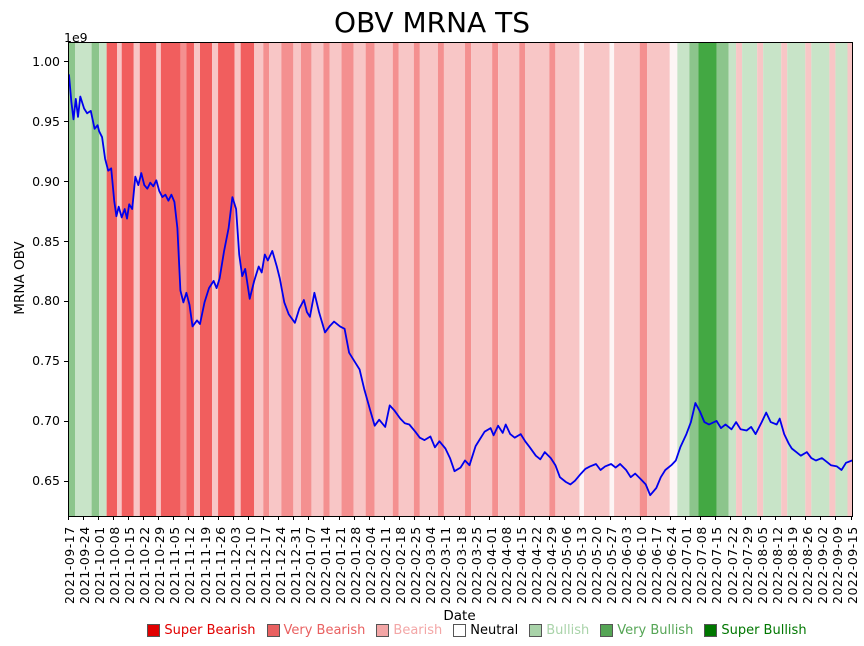 This screenshot has width=864, height=646. Describe the element at coordinates (807, 565) in the screenshot. I see `x-tick-label: 2022-08-26` at that location.